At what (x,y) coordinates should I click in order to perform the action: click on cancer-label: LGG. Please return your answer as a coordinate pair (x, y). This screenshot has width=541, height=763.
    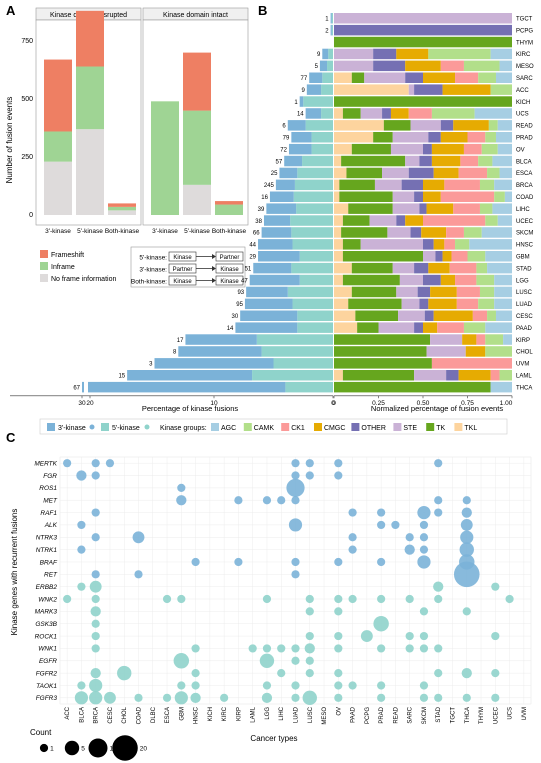
    Looking at the image, I should click on (522, 281).